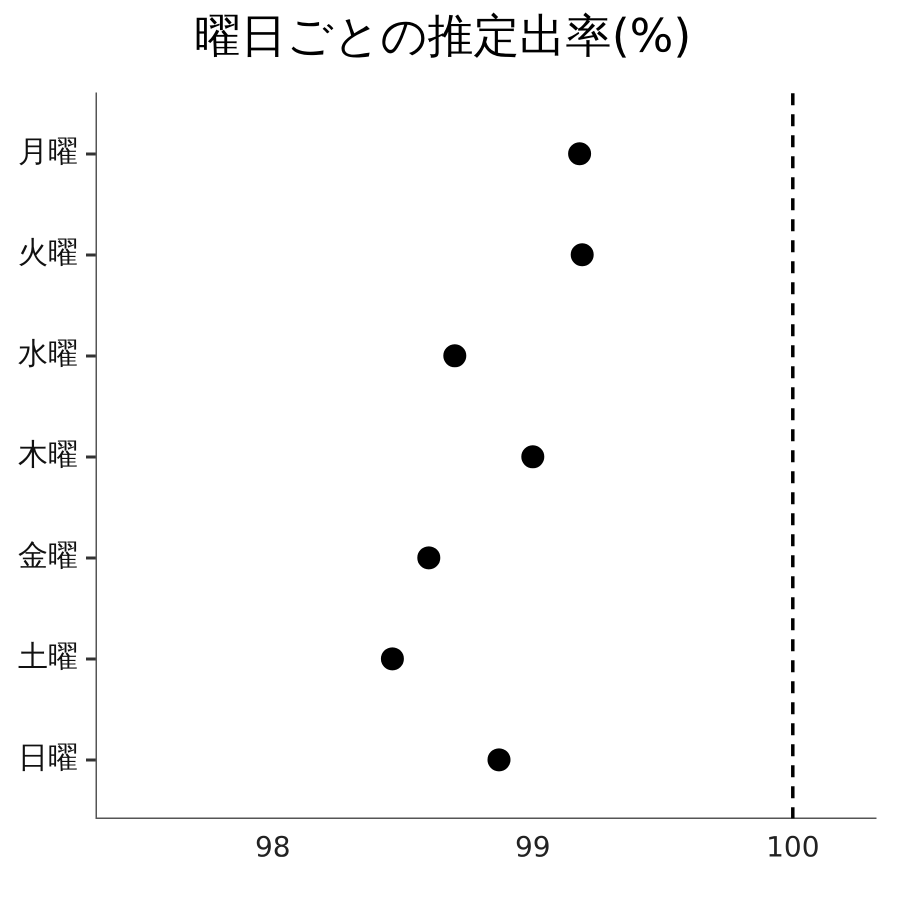 Image resolution: width=900 pixels, height=900 pixels. I want to click on y-tick-label: 月曜, so click(48, 152).